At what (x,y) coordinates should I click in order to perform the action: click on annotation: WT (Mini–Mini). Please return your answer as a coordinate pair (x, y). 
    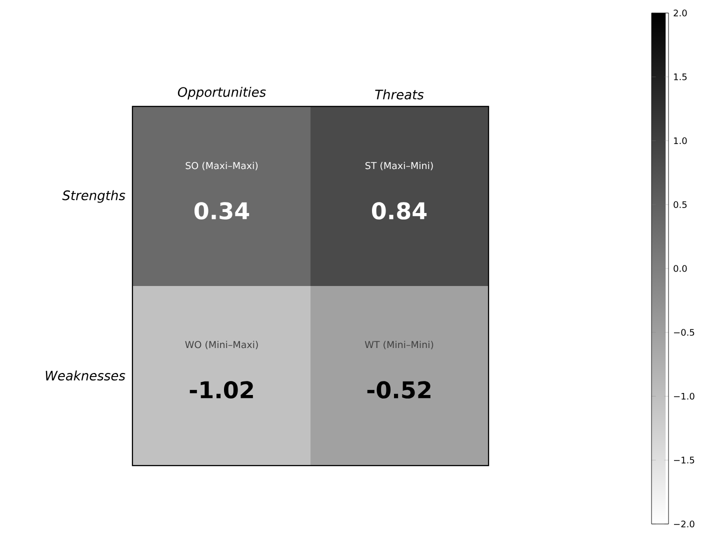
    Looking at the image, I should click on (399, 345).